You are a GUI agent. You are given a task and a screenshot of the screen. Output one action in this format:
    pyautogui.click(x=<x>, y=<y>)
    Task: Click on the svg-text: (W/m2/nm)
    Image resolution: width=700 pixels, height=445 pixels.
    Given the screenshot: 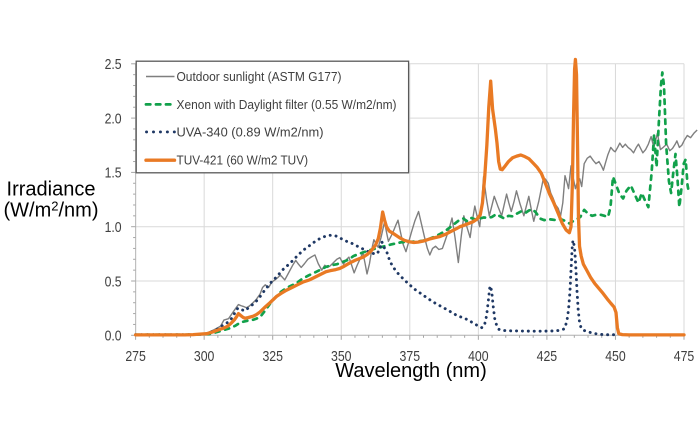 What is the action you would take?
    pyautogui.click(x=51, y=210)
    